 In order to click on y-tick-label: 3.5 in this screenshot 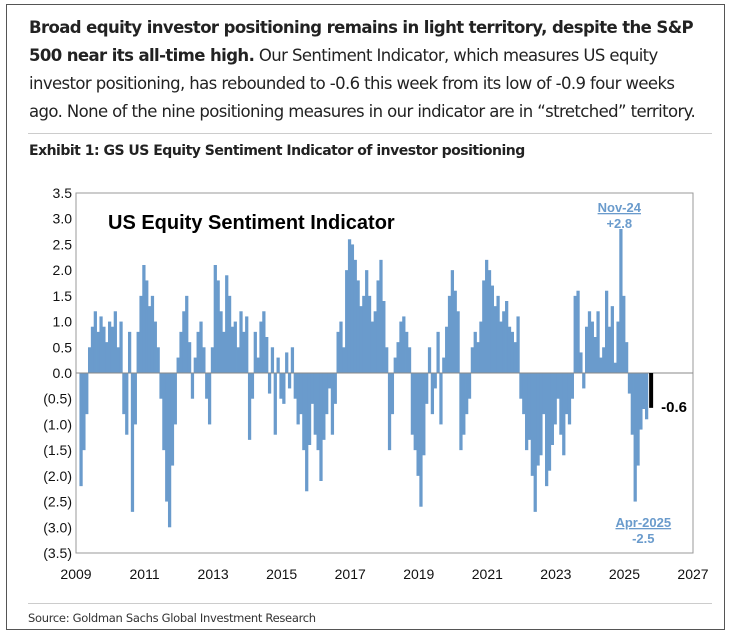, I will do `click(63, 193)`.